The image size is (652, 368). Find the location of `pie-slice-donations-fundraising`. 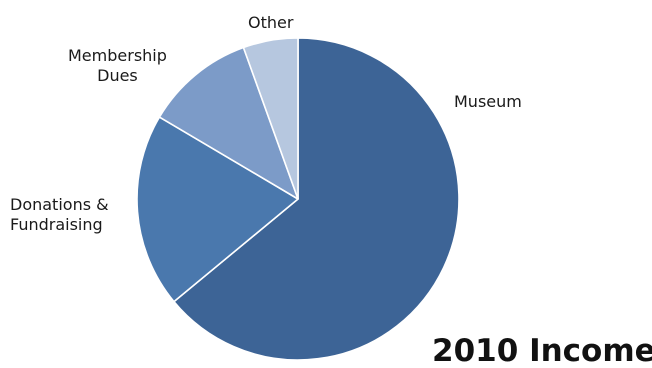

pie-slice-donations-fundraising is located at coordinates (217, 209).